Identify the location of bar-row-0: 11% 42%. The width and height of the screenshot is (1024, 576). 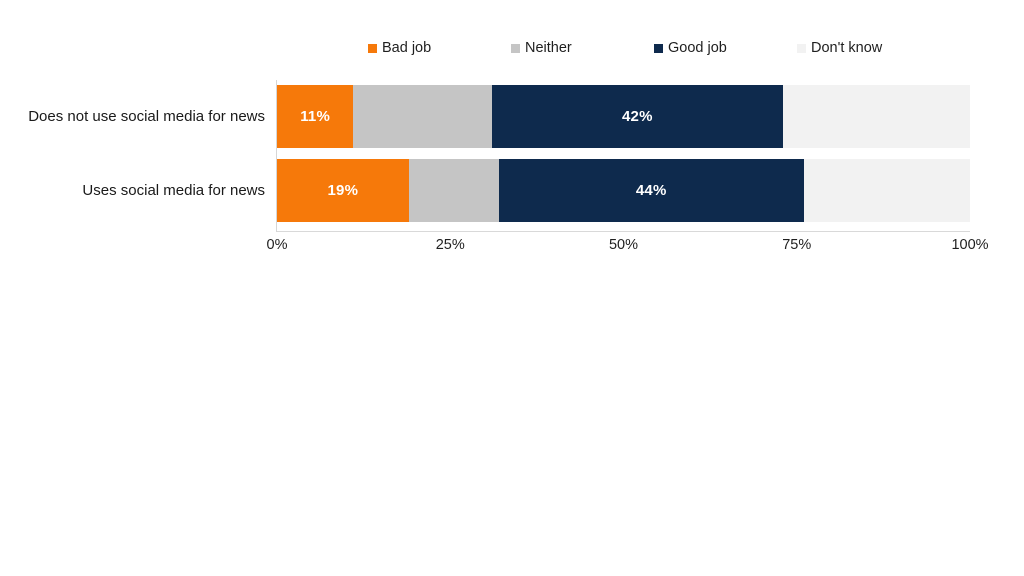
(623, 116).